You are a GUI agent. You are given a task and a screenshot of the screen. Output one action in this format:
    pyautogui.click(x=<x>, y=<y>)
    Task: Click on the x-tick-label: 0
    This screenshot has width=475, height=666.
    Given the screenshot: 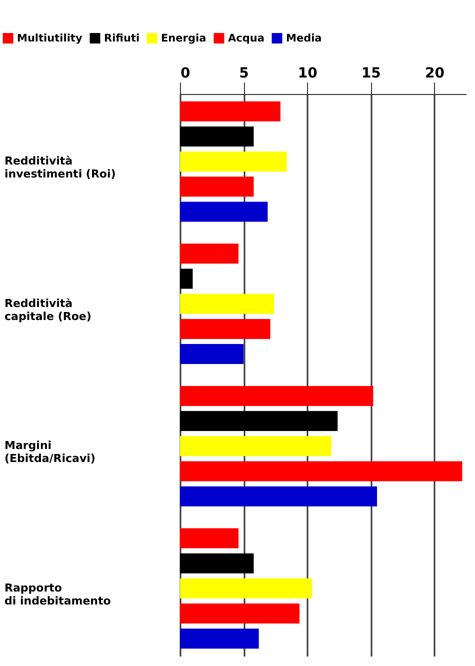 What is the action you would take?
    pyautogui.click(x=185, y=74)
    